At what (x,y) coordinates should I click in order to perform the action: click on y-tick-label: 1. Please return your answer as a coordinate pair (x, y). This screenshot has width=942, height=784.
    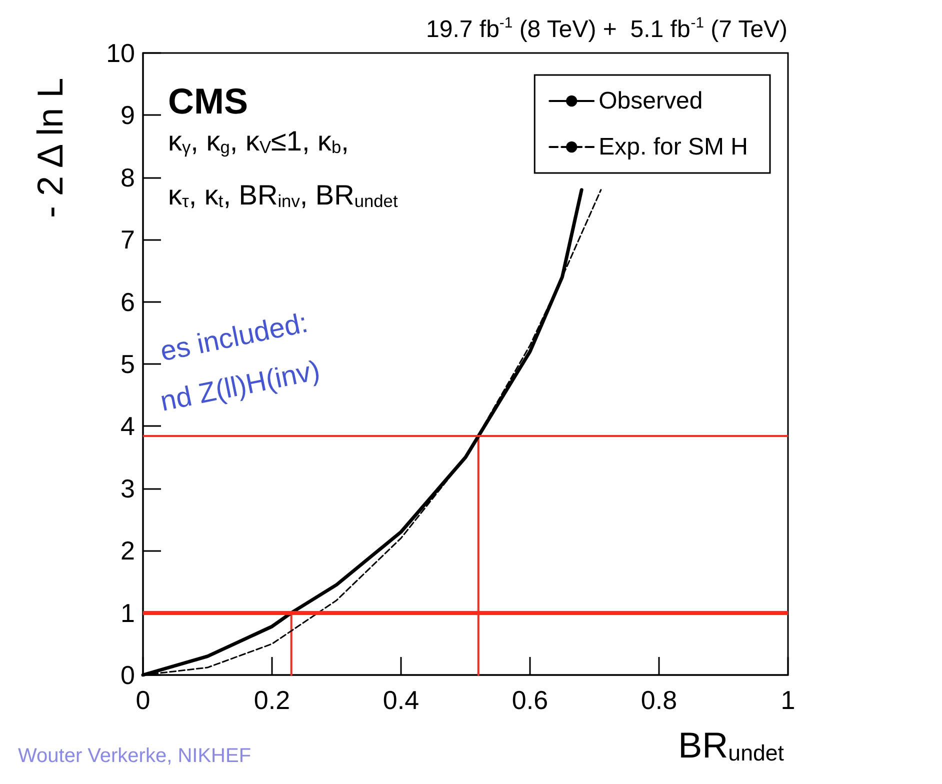
    Looking at the image, I should click on (127, 613).